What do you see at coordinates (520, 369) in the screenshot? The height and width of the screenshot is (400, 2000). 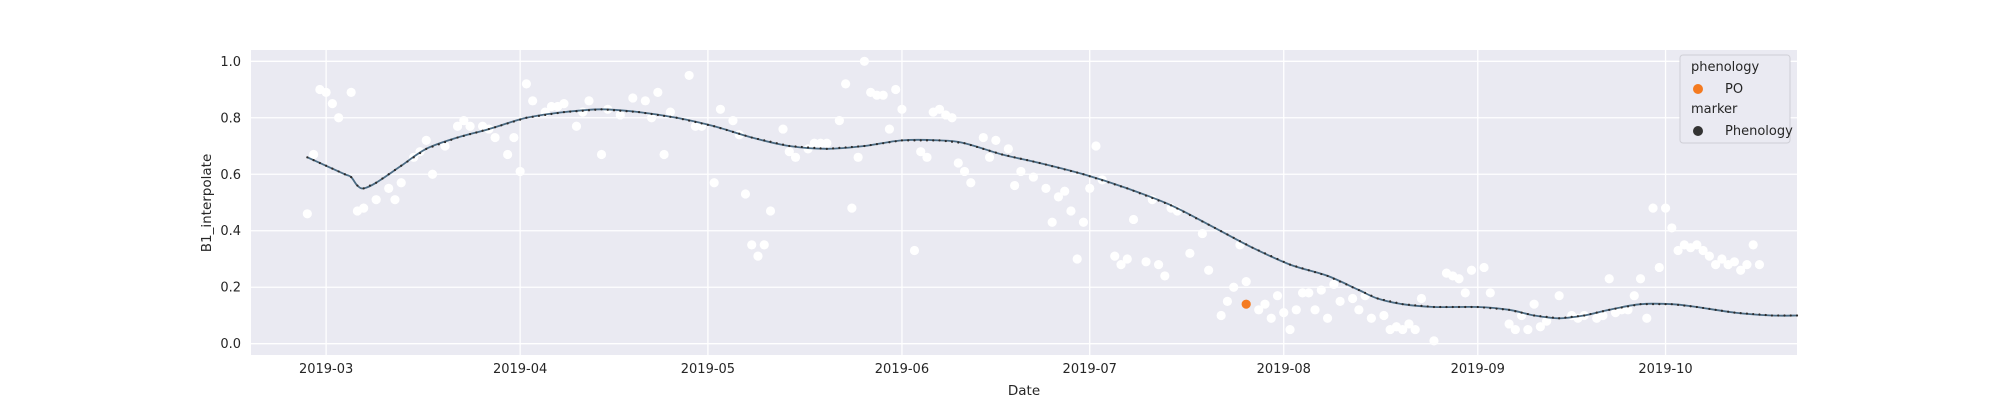 I see `x-tick-label: 2019-04` at bounding box center [520, 369].